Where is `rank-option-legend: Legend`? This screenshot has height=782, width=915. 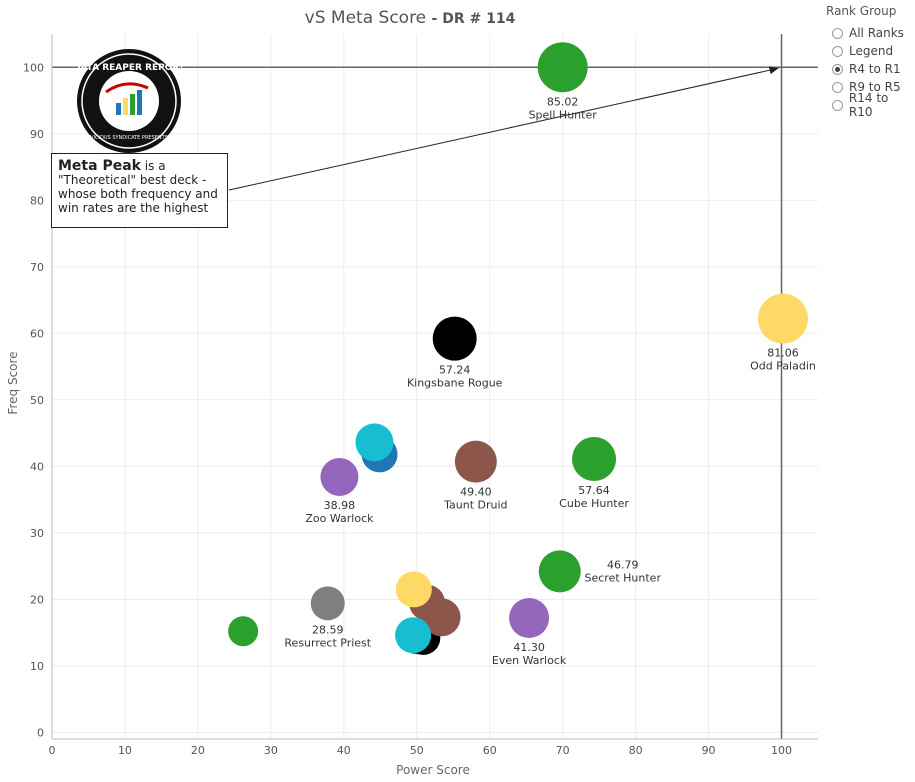
rank-option-legend: Legend is located at coordinates (870, 51).